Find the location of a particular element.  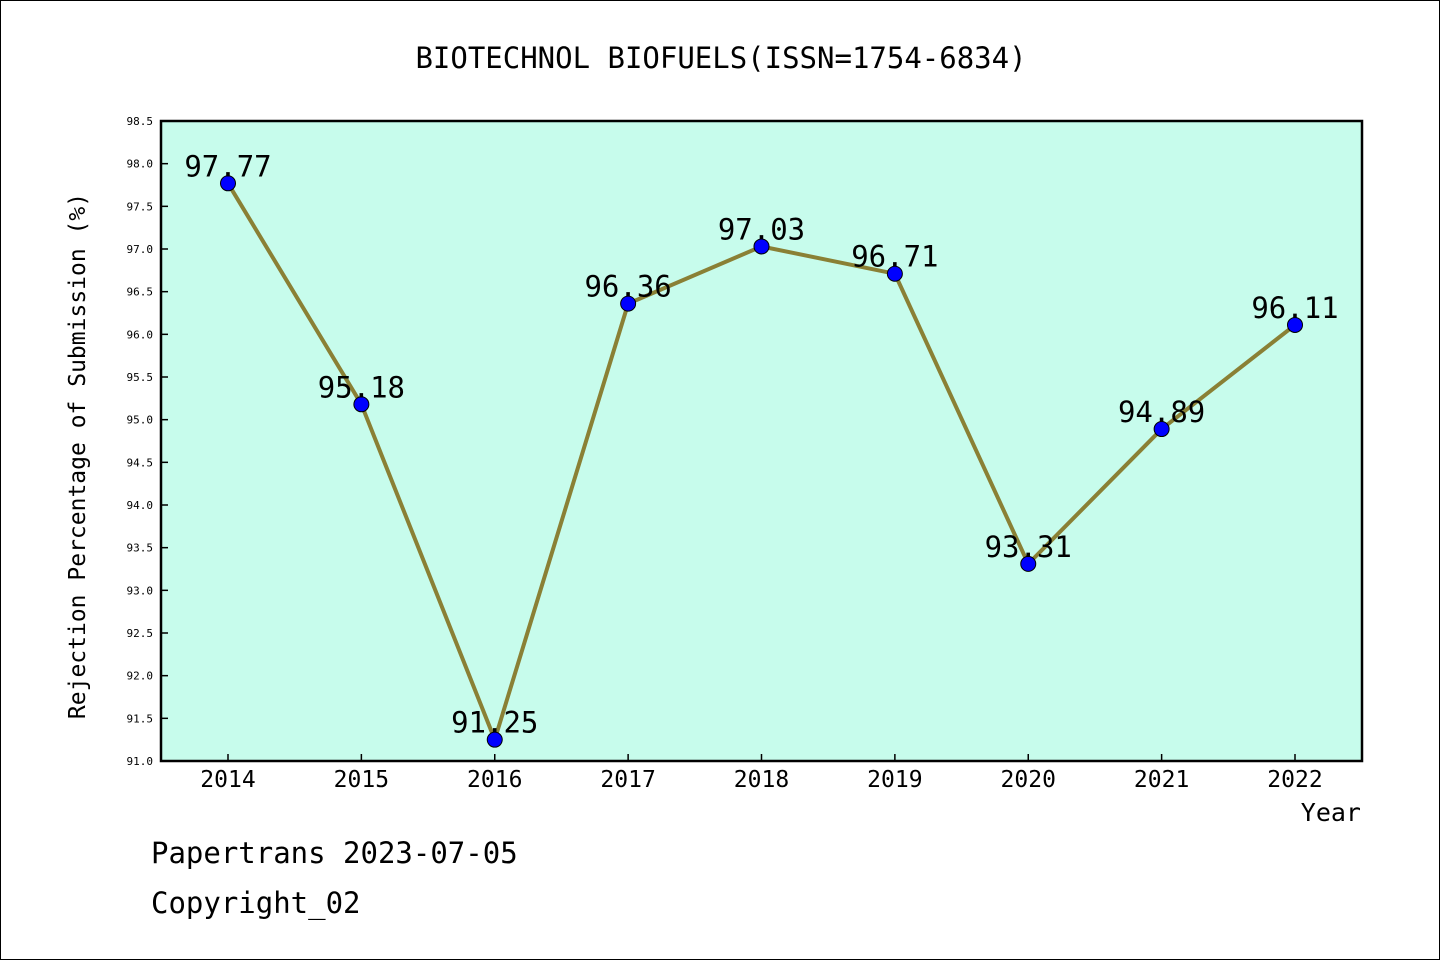

data-label: 94.89 is located at coordinates (1161, 412).